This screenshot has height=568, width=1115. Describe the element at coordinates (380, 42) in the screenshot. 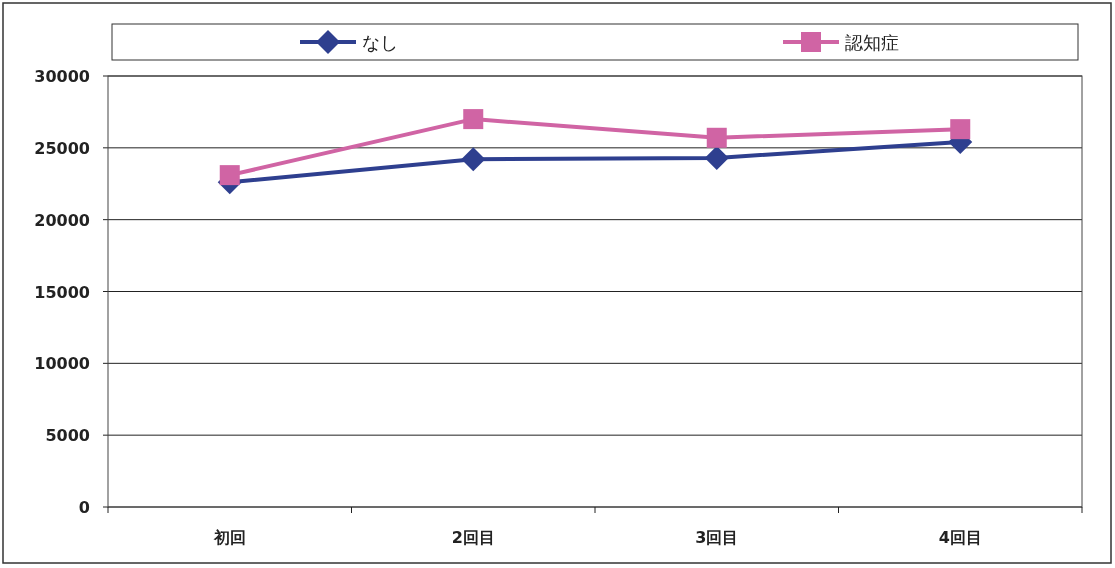

I see `legend-label: なし` at that location.